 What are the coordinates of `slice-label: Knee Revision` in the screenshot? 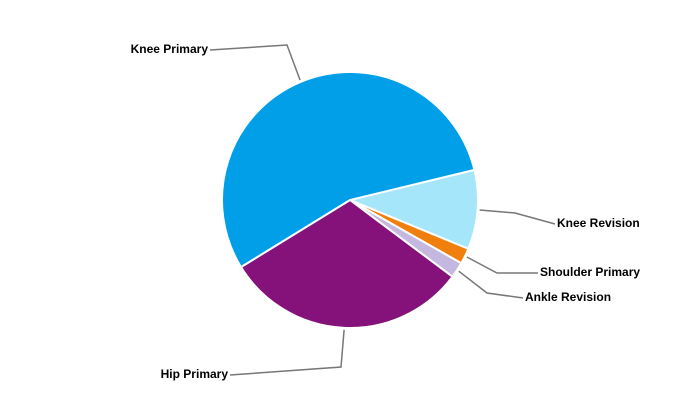 It's located at (598, 223).